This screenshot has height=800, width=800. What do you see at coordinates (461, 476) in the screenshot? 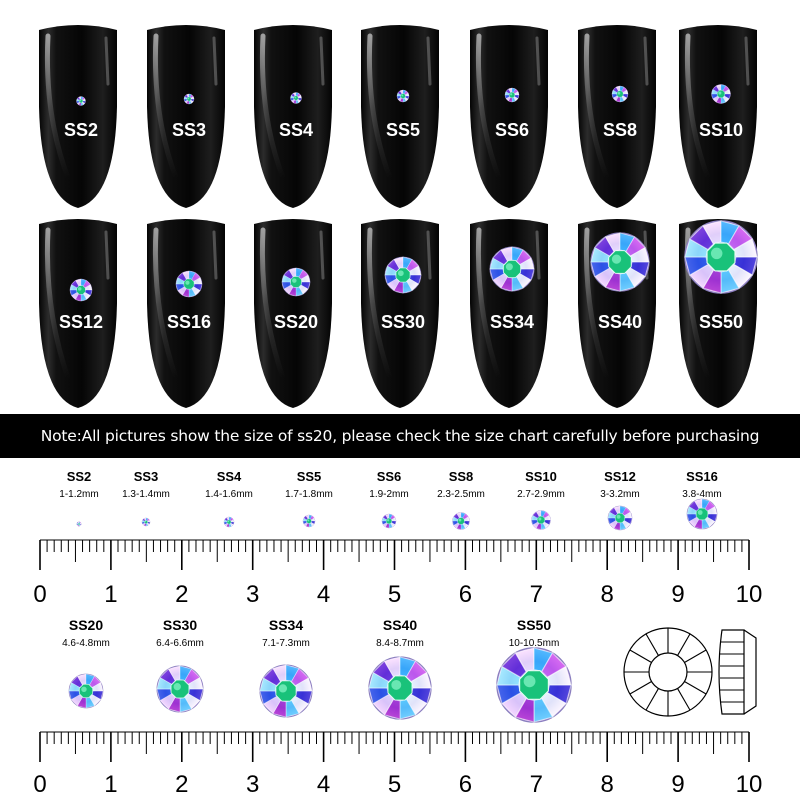
I see `size-name: SS8` at bounding box center [461, 476].